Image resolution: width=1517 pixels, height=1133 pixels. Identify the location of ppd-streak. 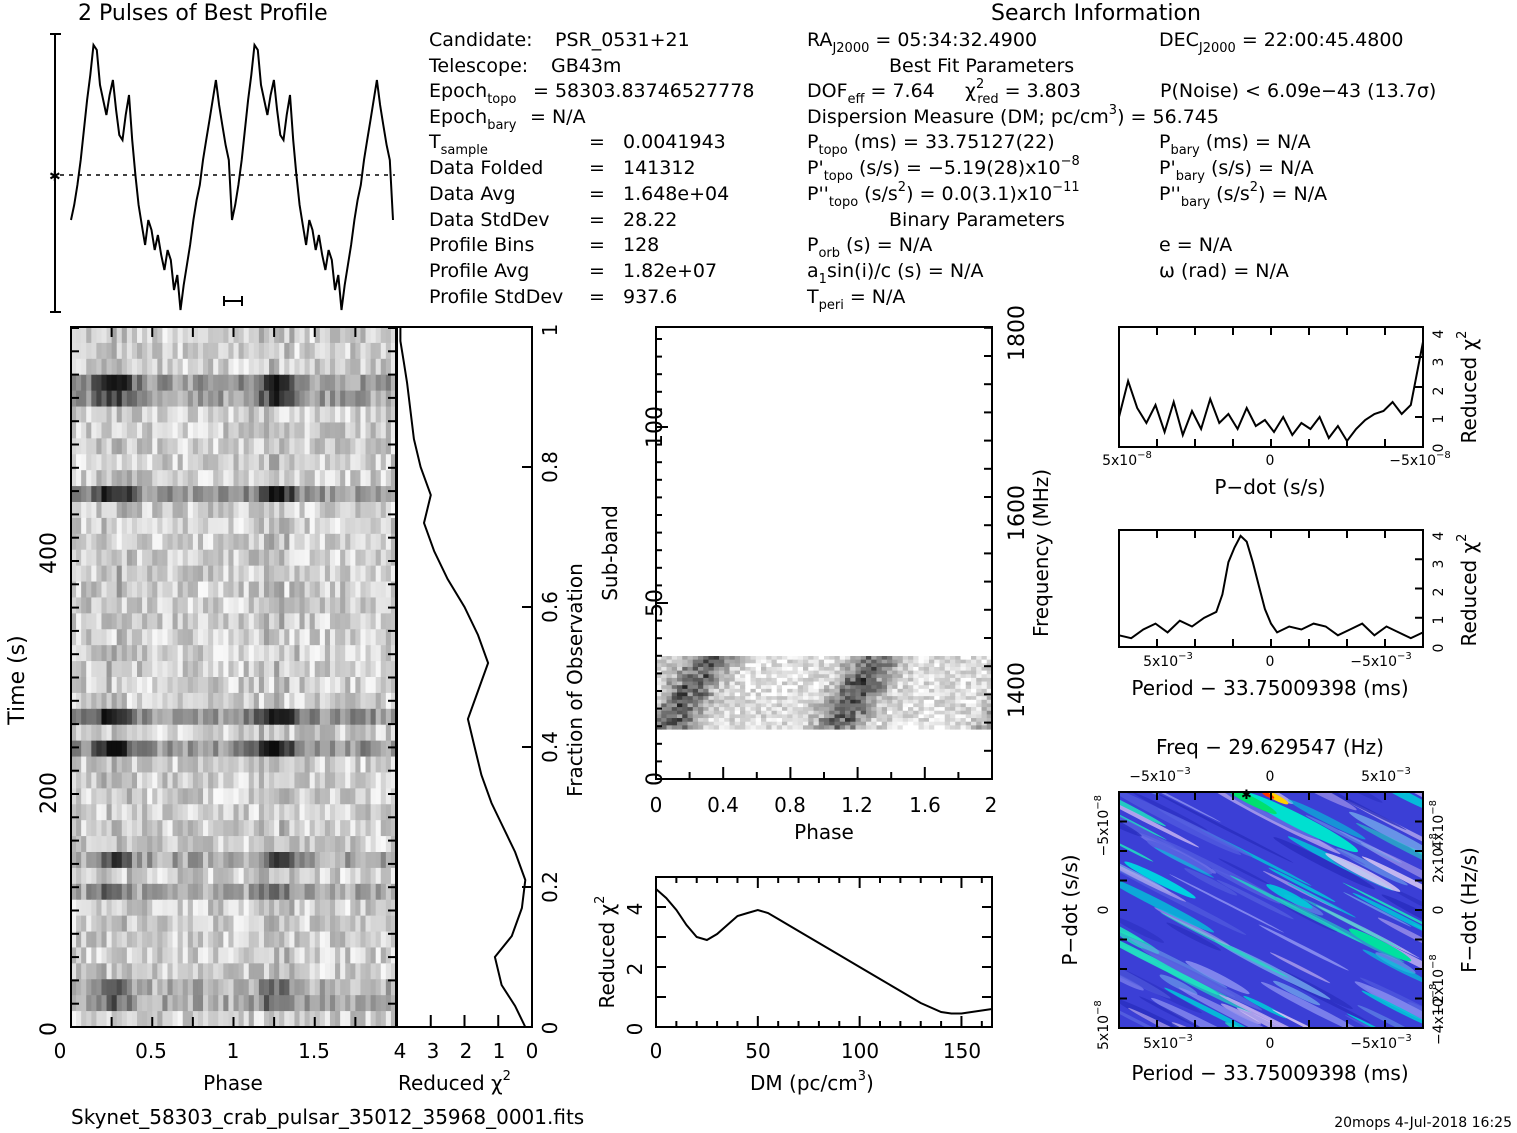
(1170, 1012).